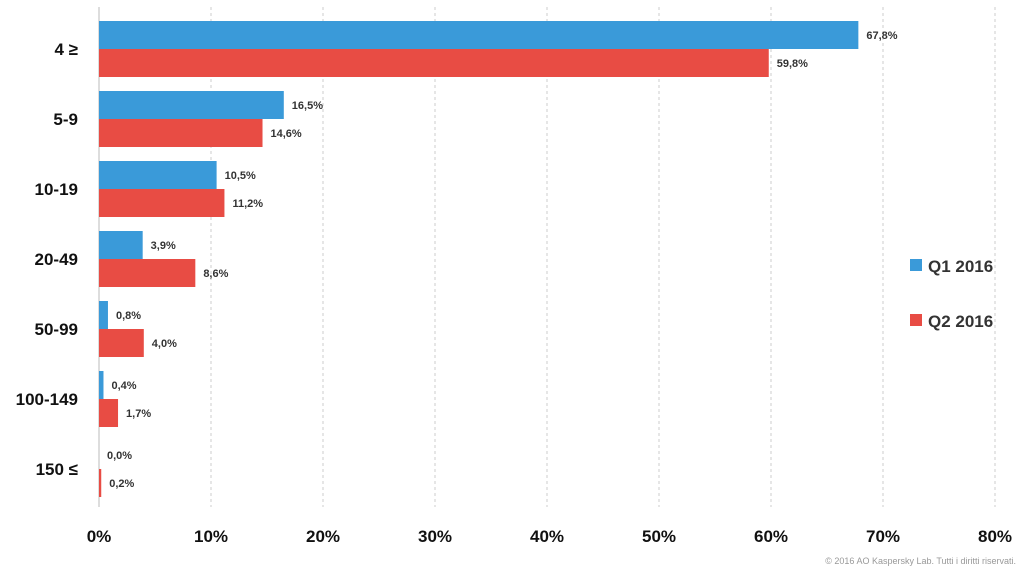 The image size is (1024, 570). What do you see at coordinates (215, 274) in the screenshot?
I see `value-label: 8,6%` at bounding box center [215, 274].